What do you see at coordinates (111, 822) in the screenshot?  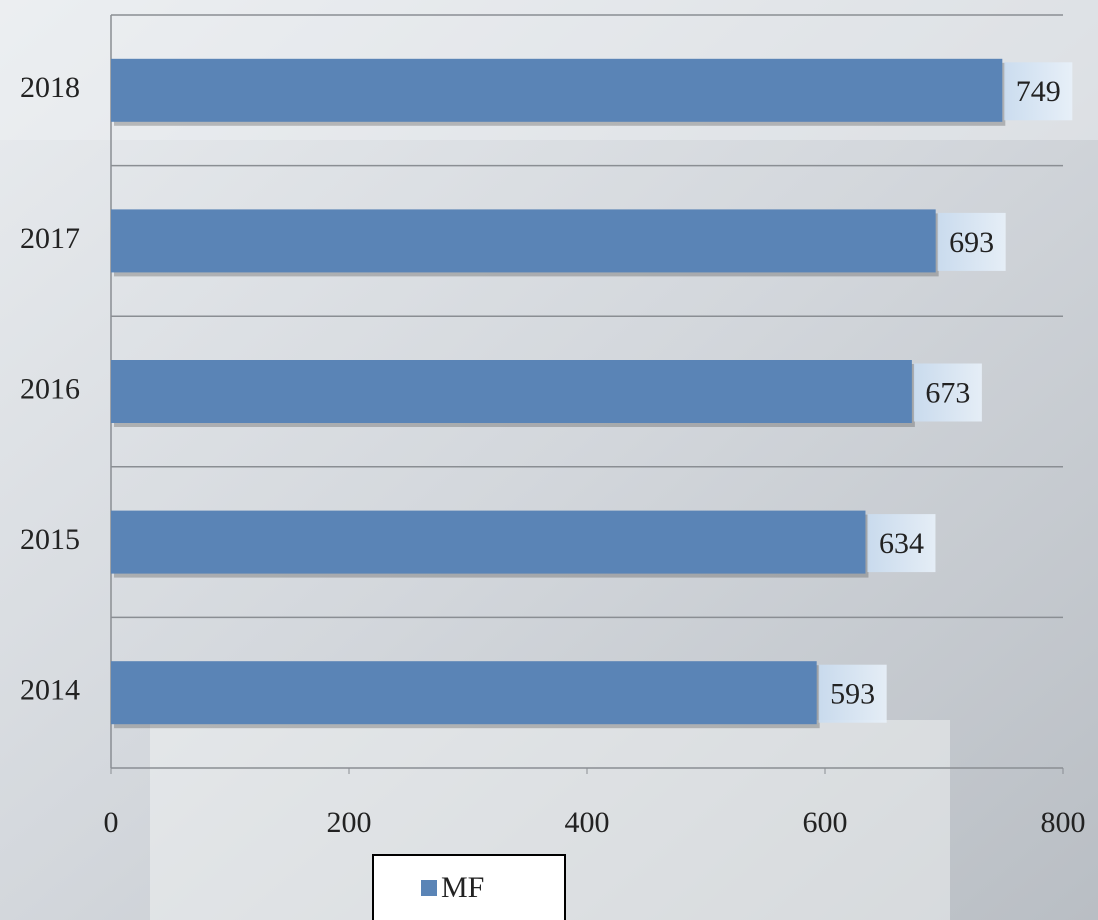 I see `x-tick-label: 0` at bounding box center [111, 822].